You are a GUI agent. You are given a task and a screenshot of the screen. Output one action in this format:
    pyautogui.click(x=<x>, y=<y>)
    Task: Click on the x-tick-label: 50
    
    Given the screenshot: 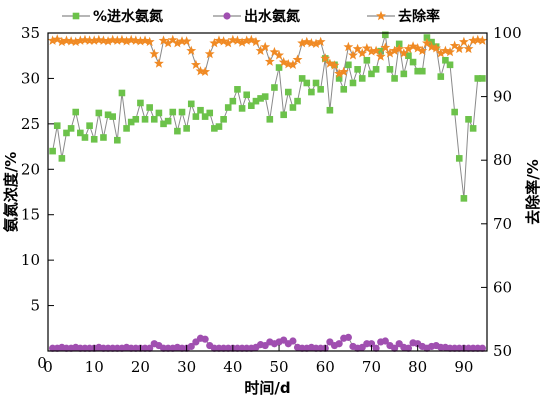 What is the action you would take?
    pyautogui.click(x=279, y=367)
    